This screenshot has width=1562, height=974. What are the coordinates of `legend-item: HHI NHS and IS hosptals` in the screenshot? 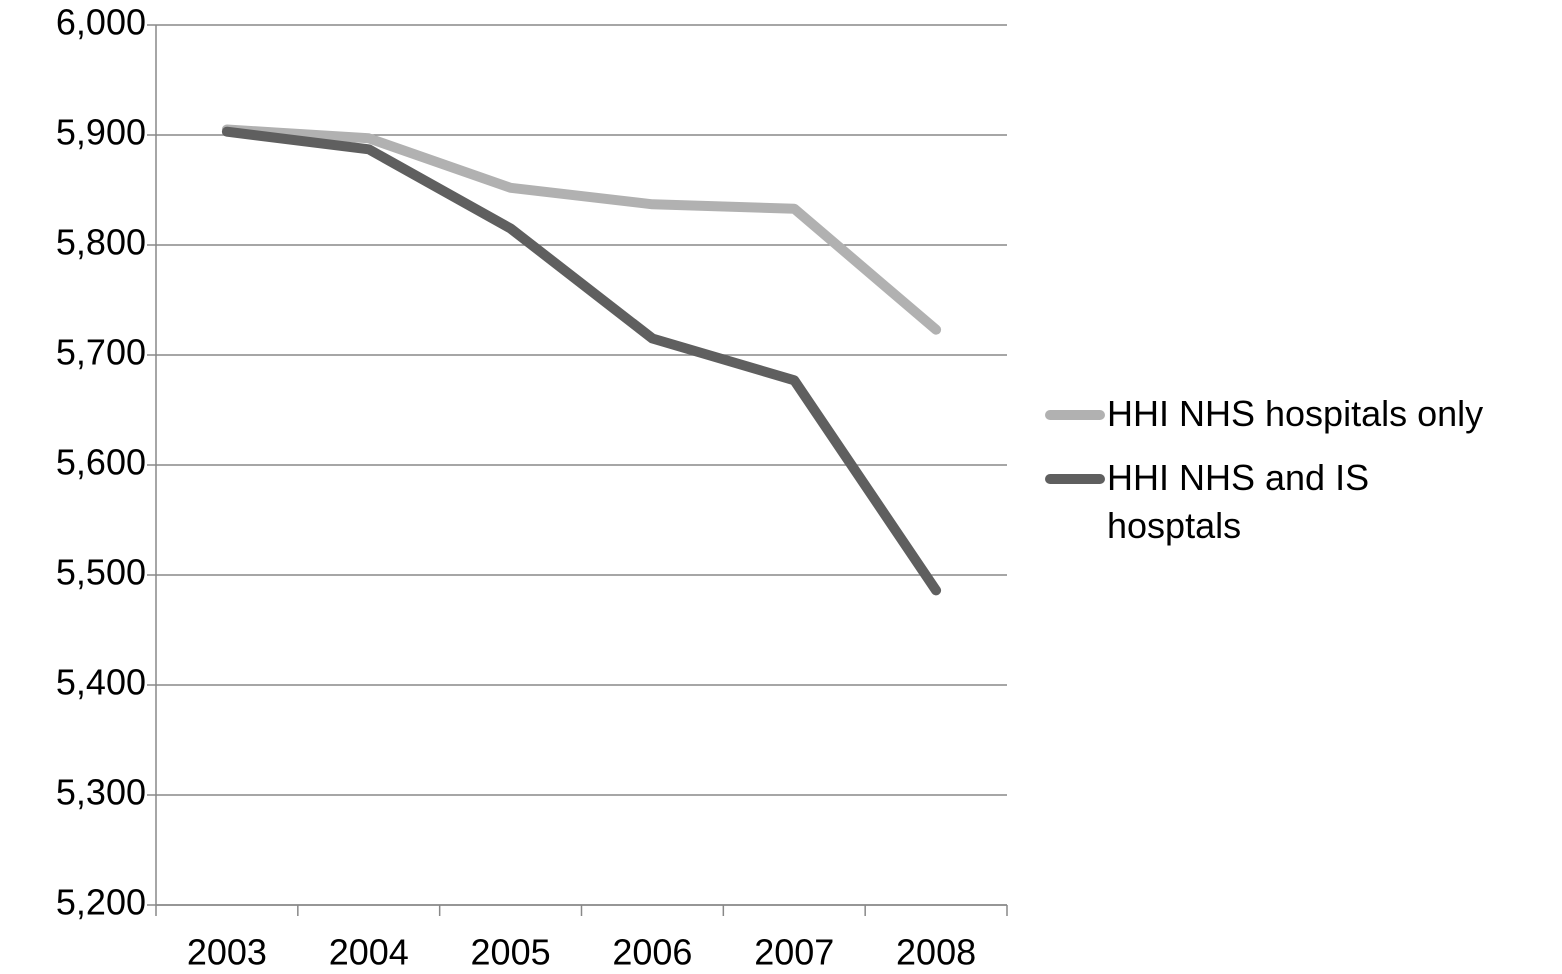 It's located at (1300, 502).